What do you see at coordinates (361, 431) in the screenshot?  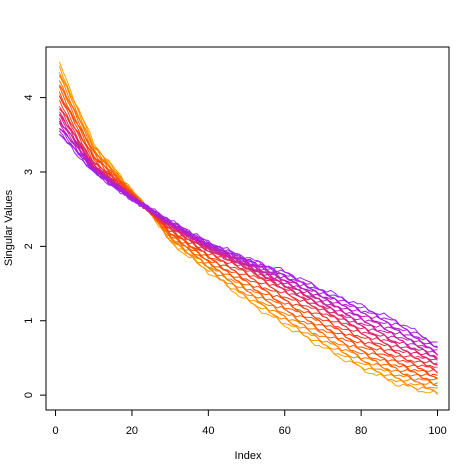 I see `x-tick-label: 80` at bounding box center [361, 431].